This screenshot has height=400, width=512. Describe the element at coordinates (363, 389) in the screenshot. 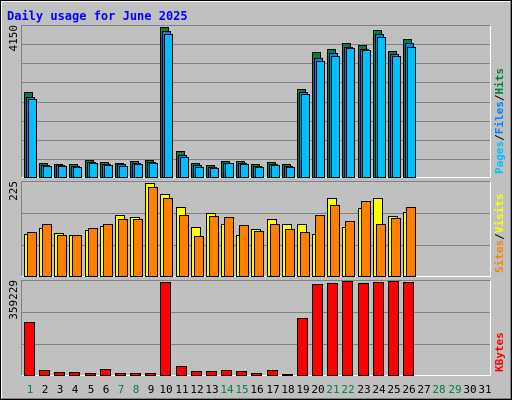

I see `day-label-23: 23` at that location.